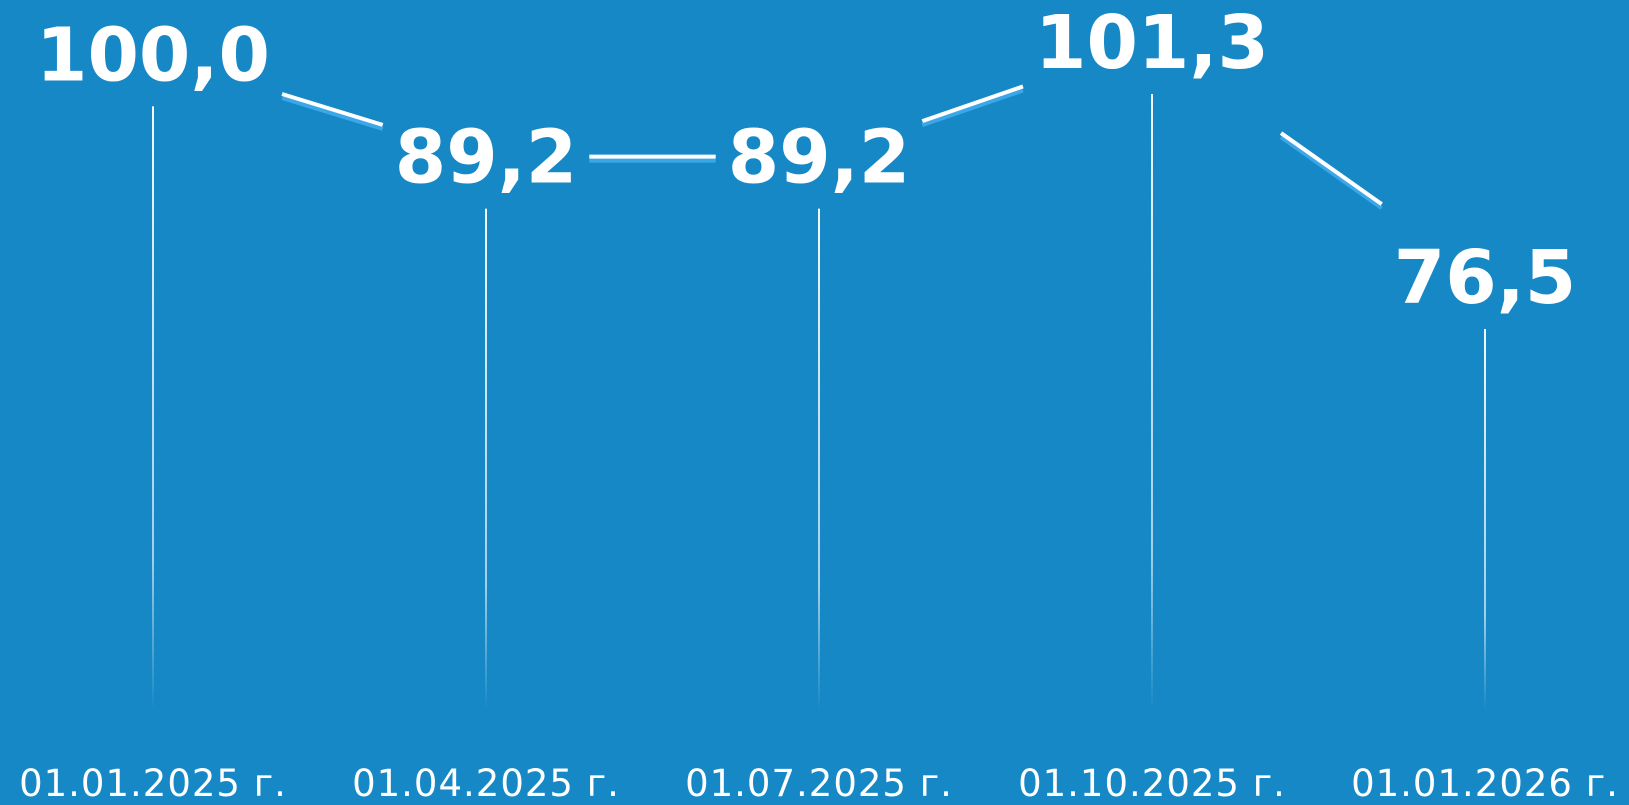  I want to click on value-label: 76,5, so click(1485, 278).